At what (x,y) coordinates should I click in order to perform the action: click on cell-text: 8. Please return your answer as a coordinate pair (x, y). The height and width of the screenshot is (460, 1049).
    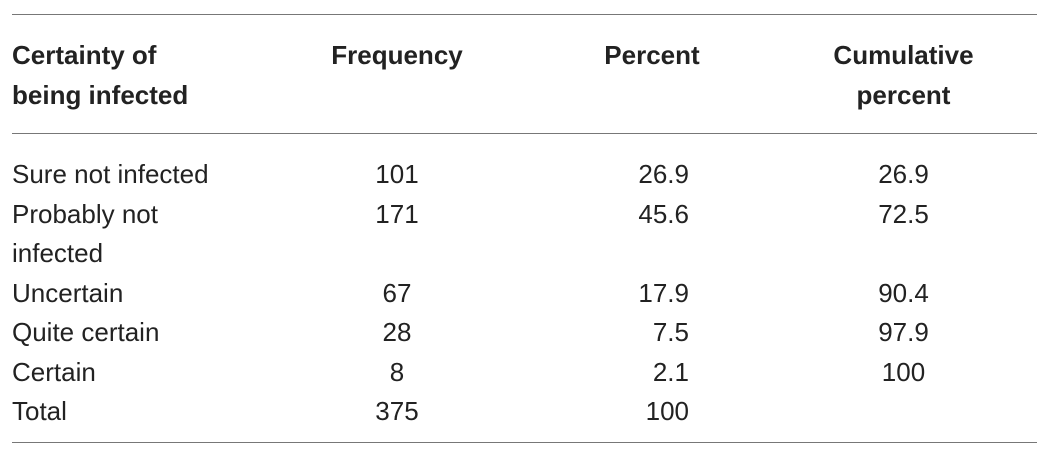
    Looking at the image, I should click on (397, 371).